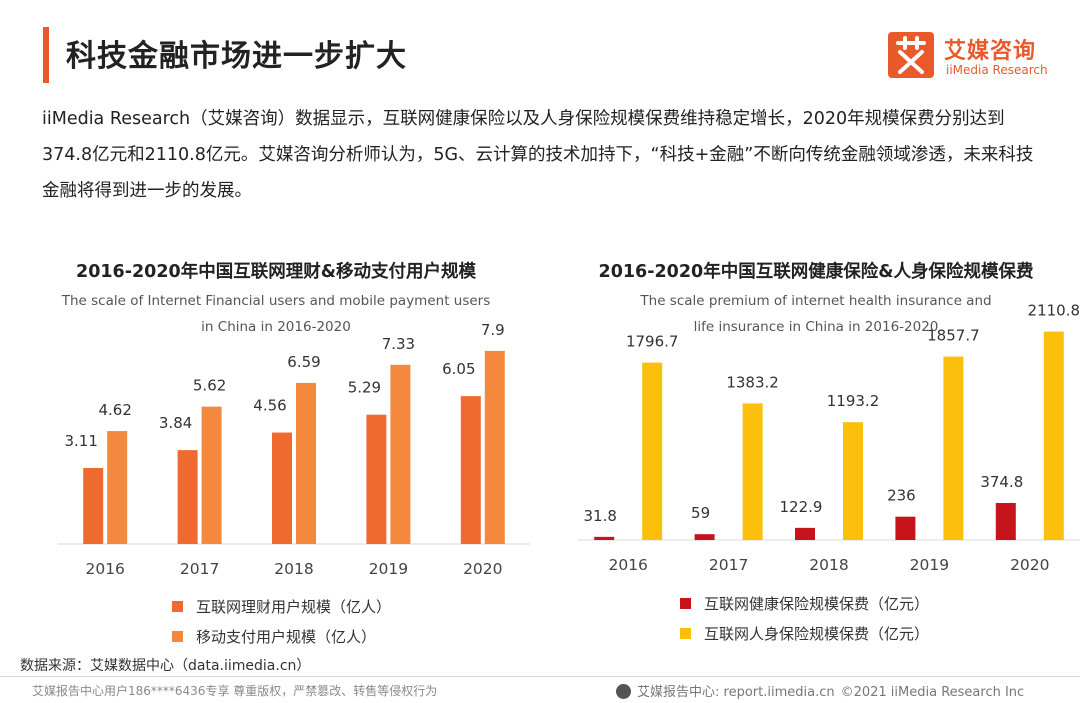  What do you see at coordinates (816, 327) in the screenshot?
I see `chart-subtitle-line2: life insurance in China in 2016-2020` at bounding box center [816, 327].